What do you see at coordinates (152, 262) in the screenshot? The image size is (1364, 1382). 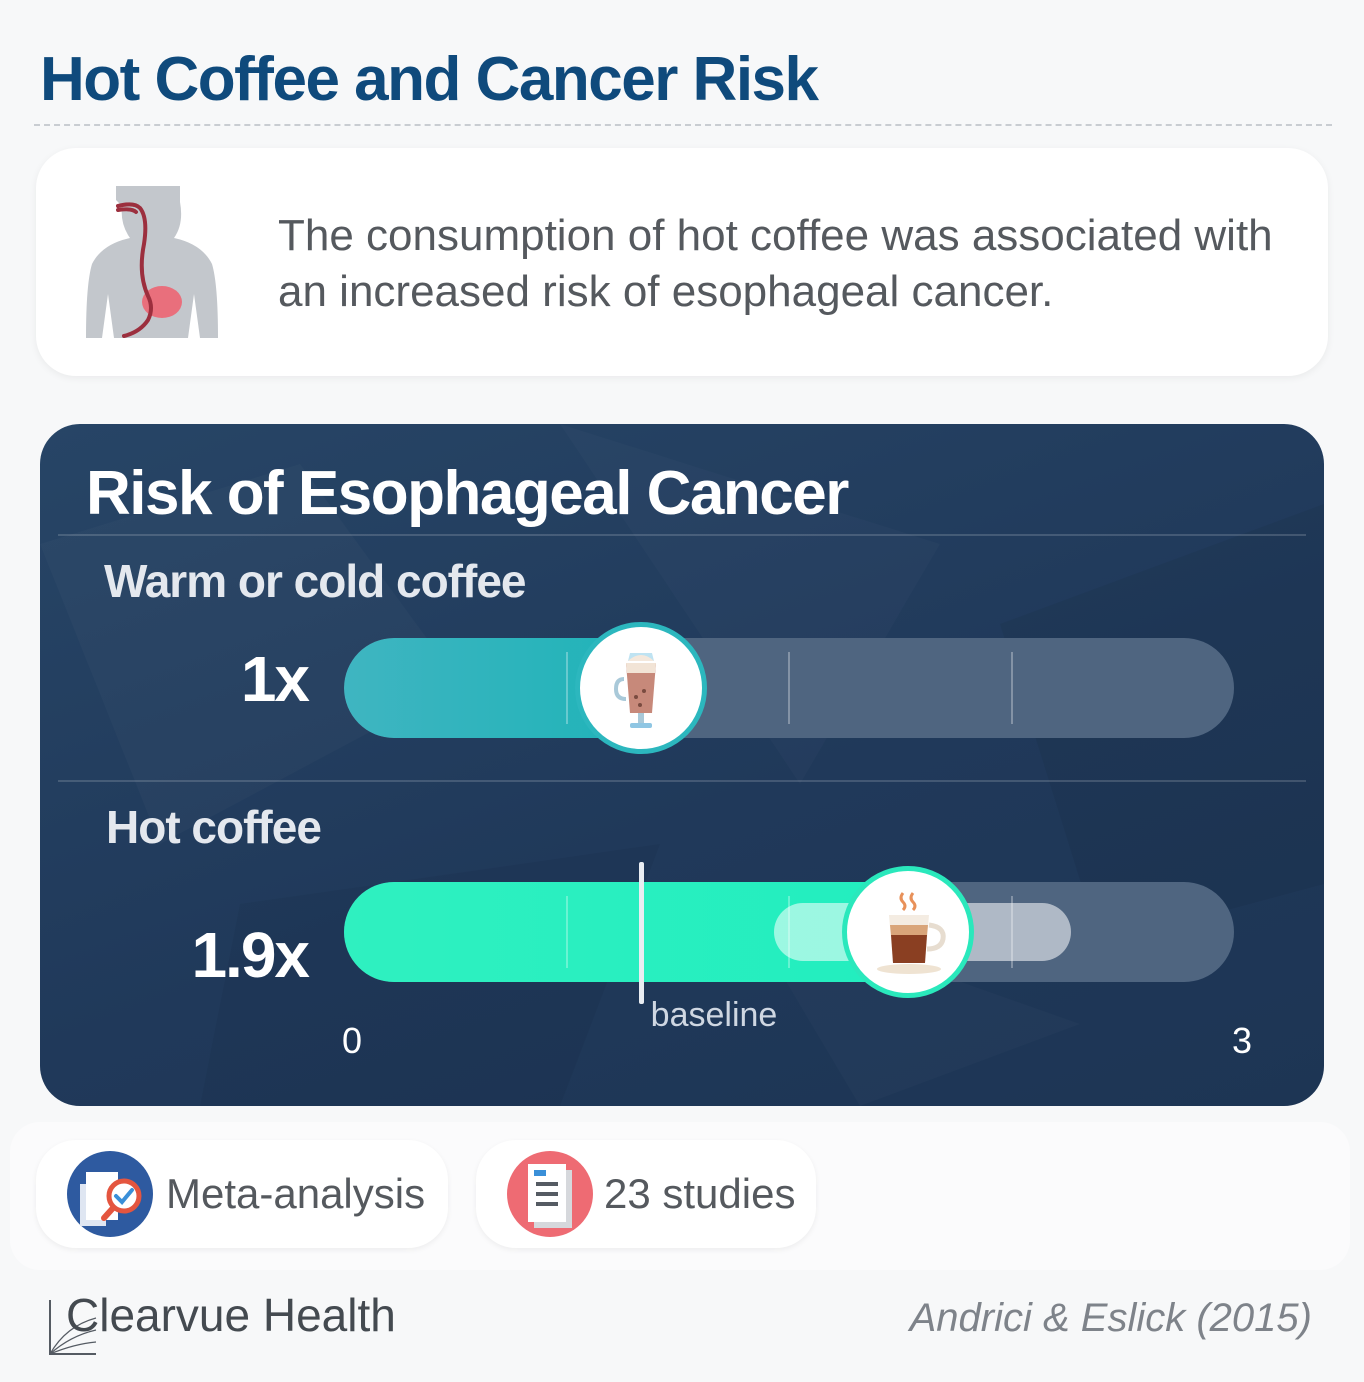 I see `esophagus-torso-icon` at bounding box center [152, 262].